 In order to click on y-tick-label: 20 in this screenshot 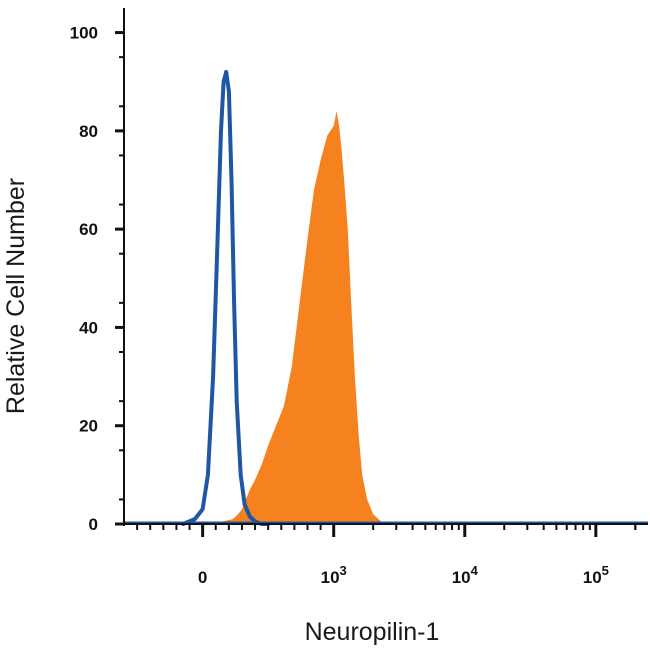, I will do `click(88, 426)`.